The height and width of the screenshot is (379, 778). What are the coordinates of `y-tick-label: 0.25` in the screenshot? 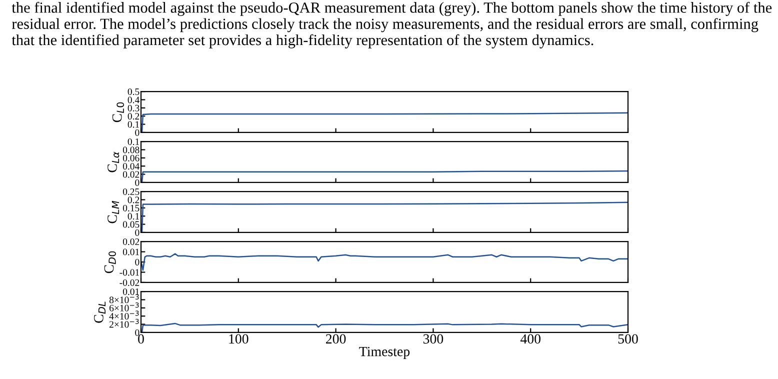 It's located at (131, 192).